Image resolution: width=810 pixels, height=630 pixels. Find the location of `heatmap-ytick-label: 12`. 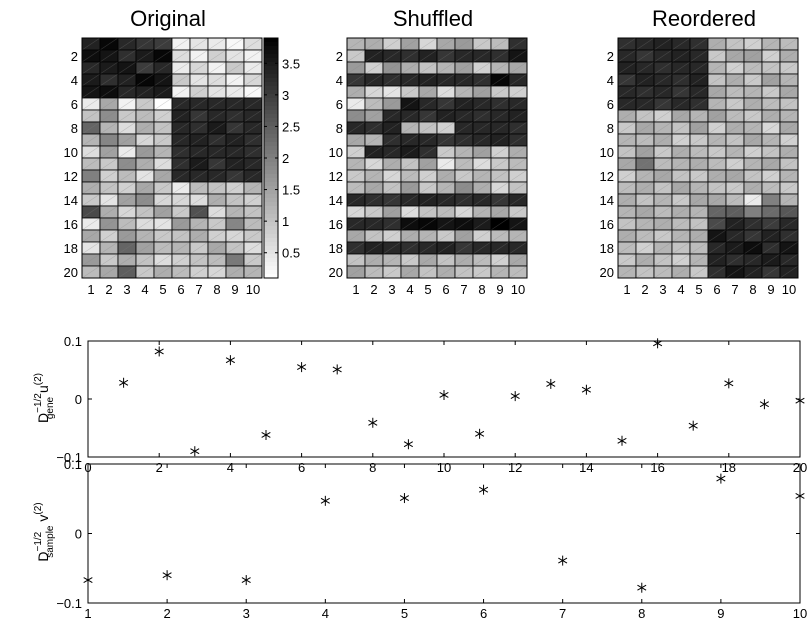

heatmap-ytick-label: 12 is located at coordinates (336, 176).